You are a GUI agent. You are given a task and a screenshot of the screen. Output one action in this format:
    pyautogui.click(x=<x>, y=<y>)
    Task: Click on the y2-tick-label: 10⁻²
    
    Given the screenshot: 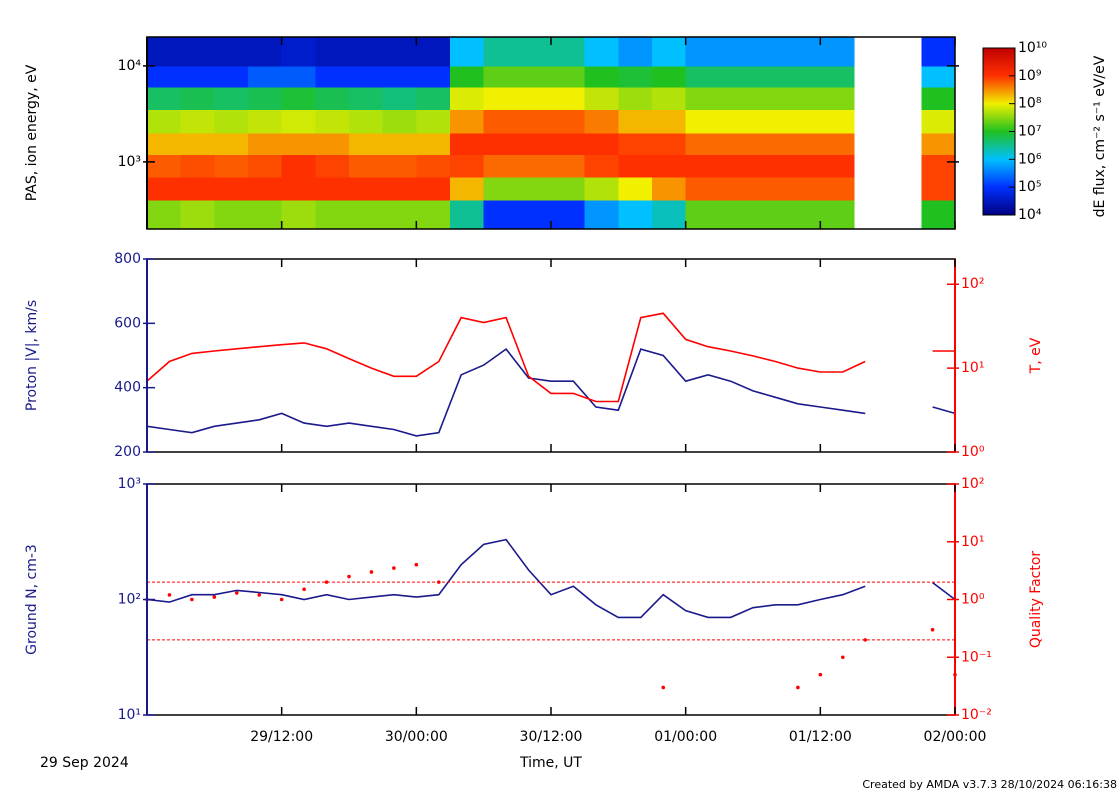 What is the action you would take?
    pyautogui.click(x=976, y=715)
    